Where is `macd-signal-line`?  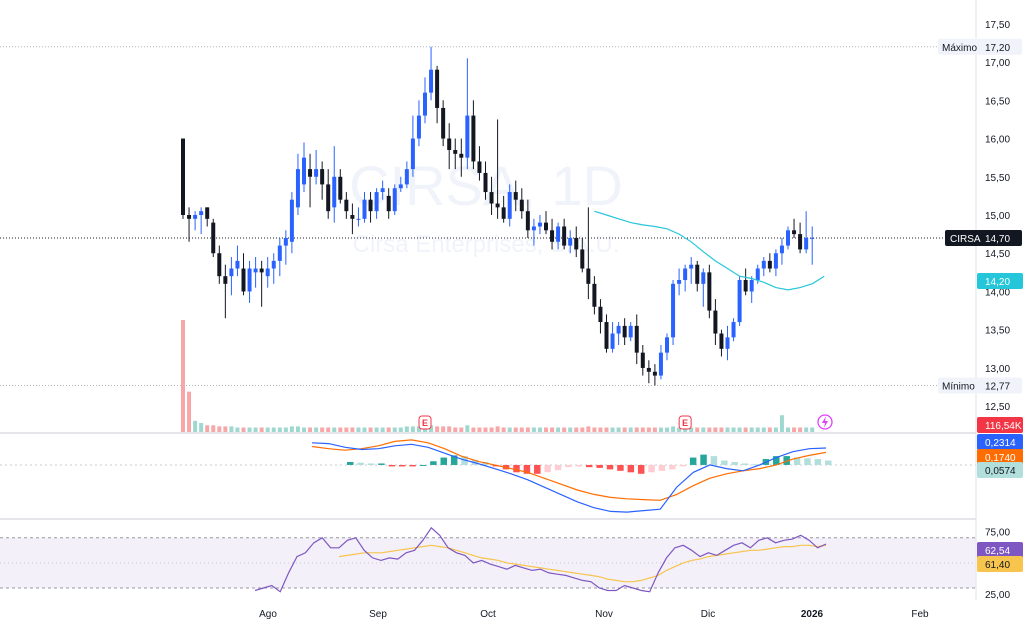 macd-signal-line is located at coordinates (569, 470).